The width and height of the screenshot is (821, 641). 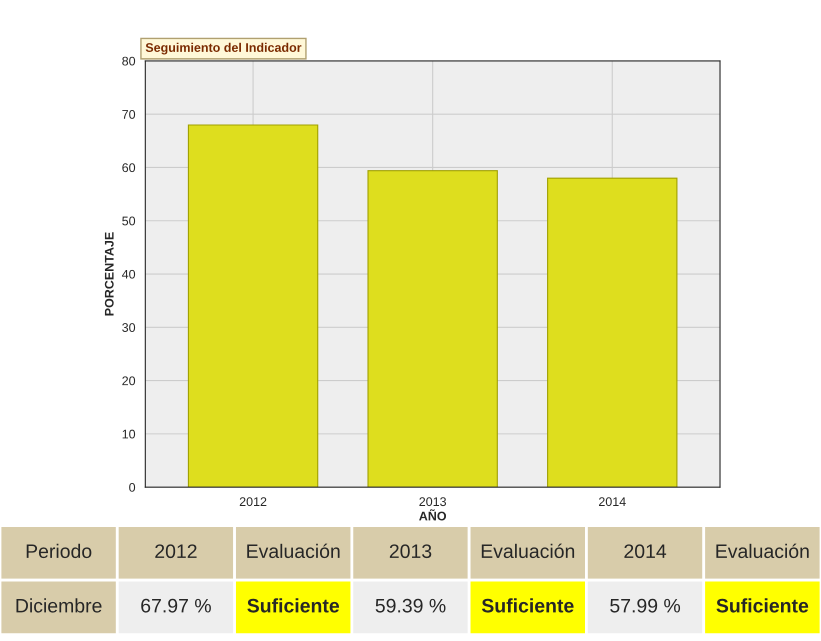 What do you see at coordinates (411, 551) in the screenshot?
I see `category-label: 2013` at bounding box center [411, 551].